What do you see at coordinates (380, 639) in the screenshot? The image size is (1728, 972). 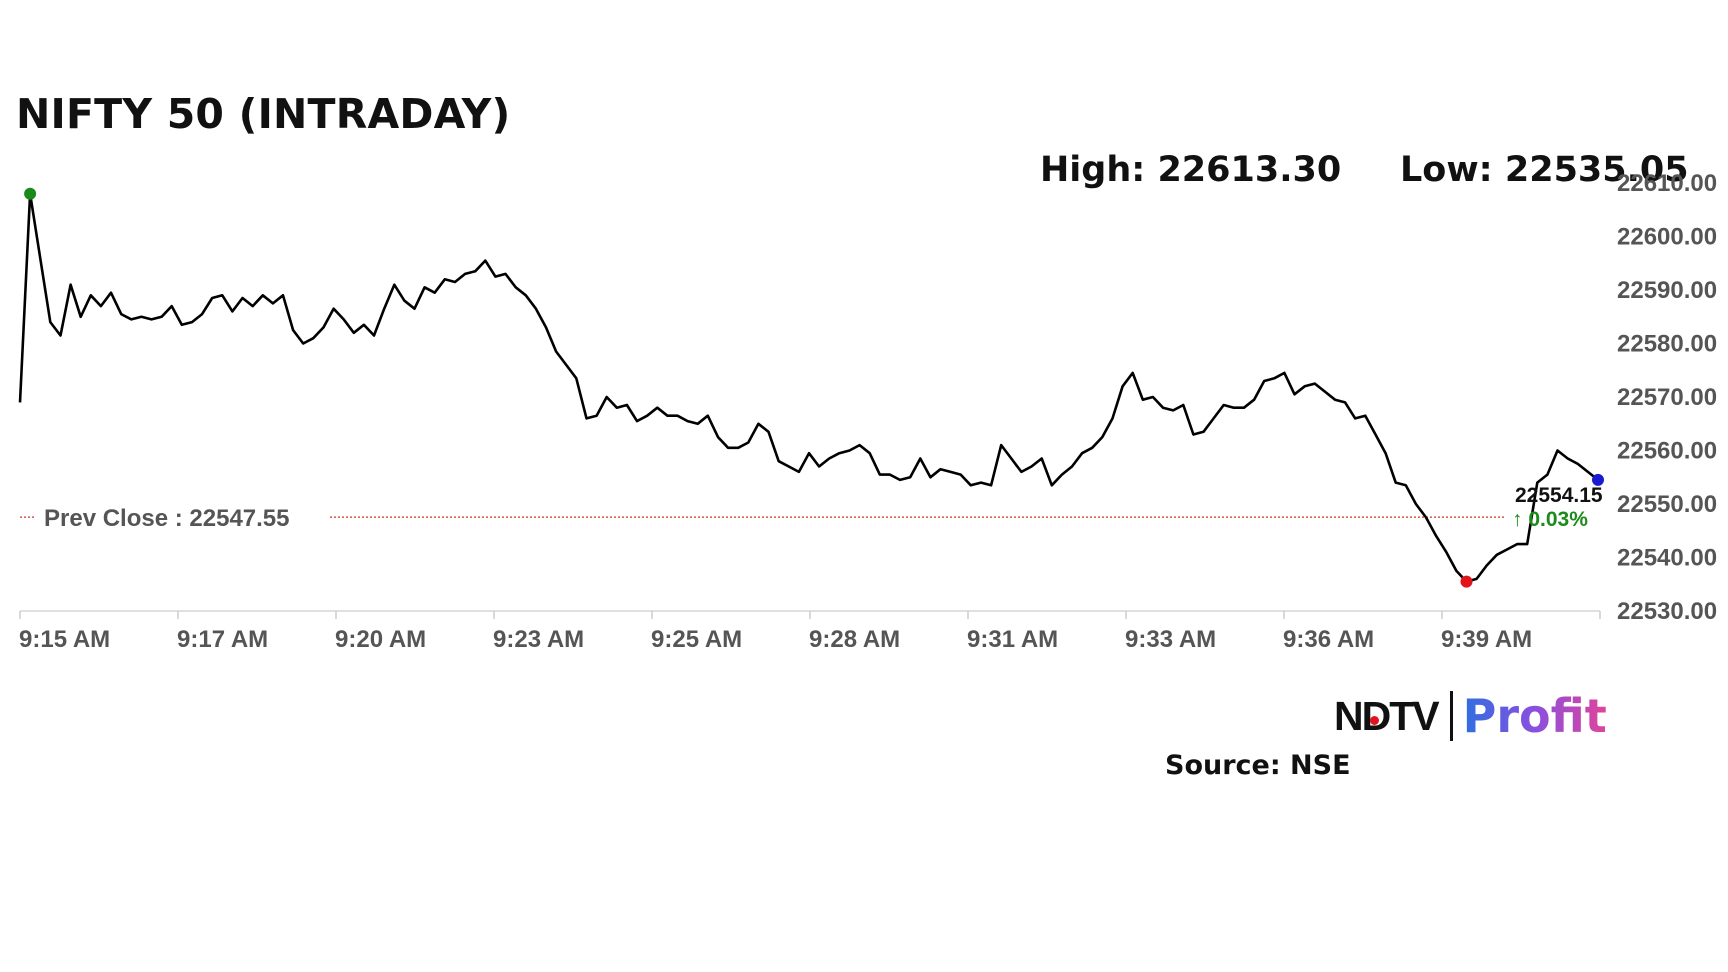 I see `x-tick-label: 9:20 AM` at bounding box center [380, 639].